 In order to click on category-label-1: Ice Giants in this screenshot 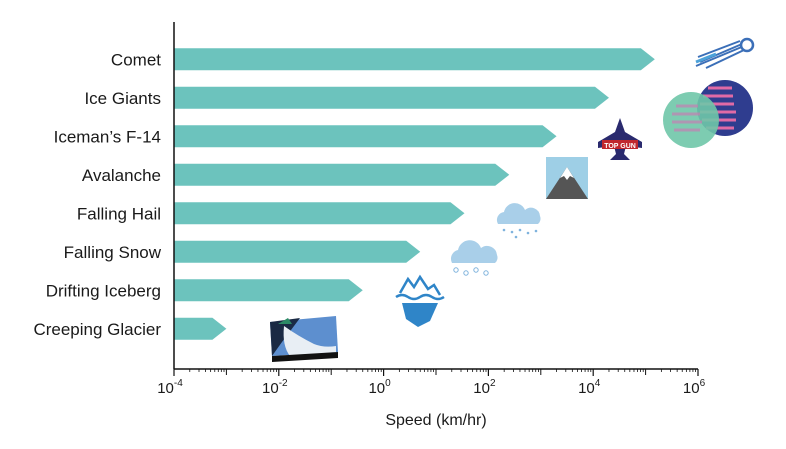, I will do `click(122, 98)`.